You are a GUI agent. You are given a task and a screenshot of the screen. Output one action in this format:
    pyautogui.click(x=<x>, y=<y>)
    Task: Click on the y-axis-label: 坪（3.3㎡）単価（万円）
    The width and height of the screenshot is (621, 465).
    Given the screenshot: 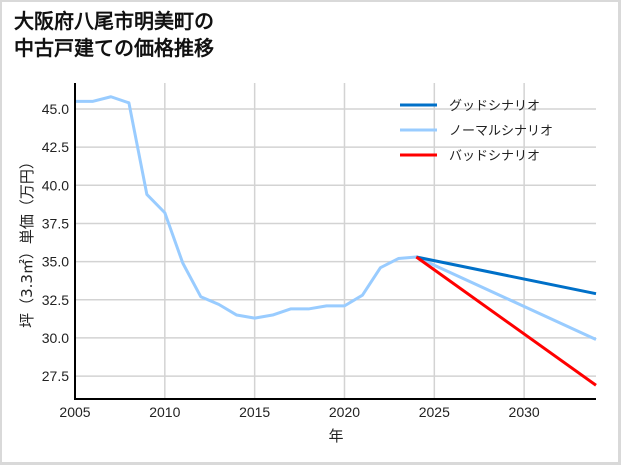 What is the action you would take?
    pyautogui.click(x=27, y=241)
    